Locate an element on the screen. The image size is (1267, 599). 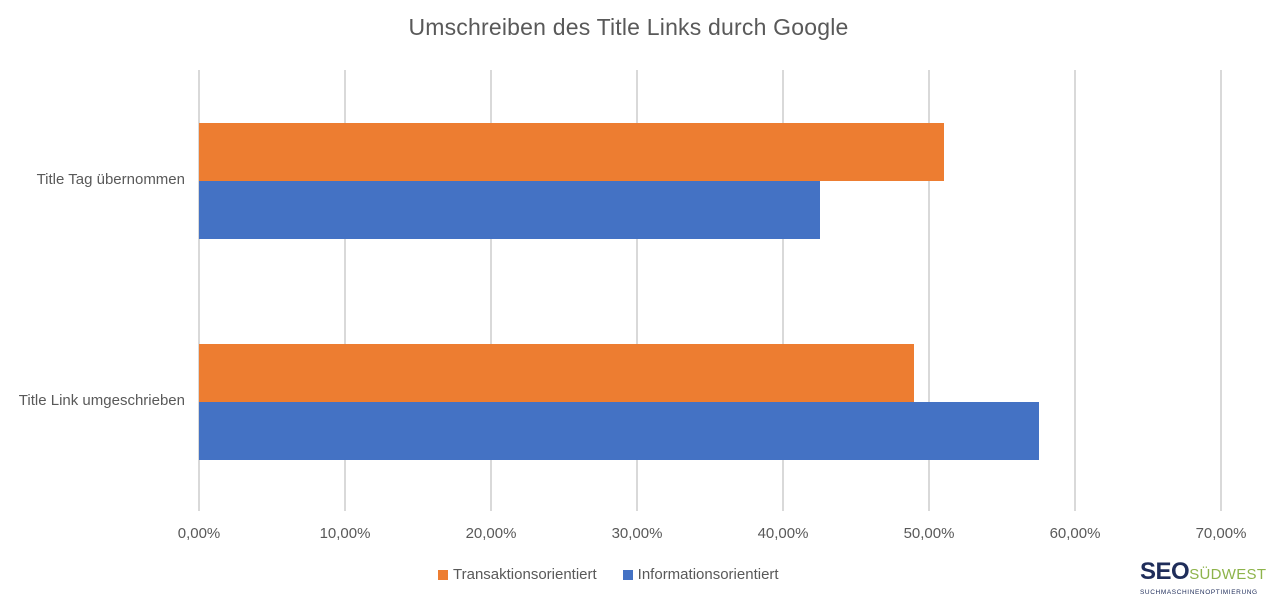
x-tick-label: 10,00% is located at coordinates (345, 533).